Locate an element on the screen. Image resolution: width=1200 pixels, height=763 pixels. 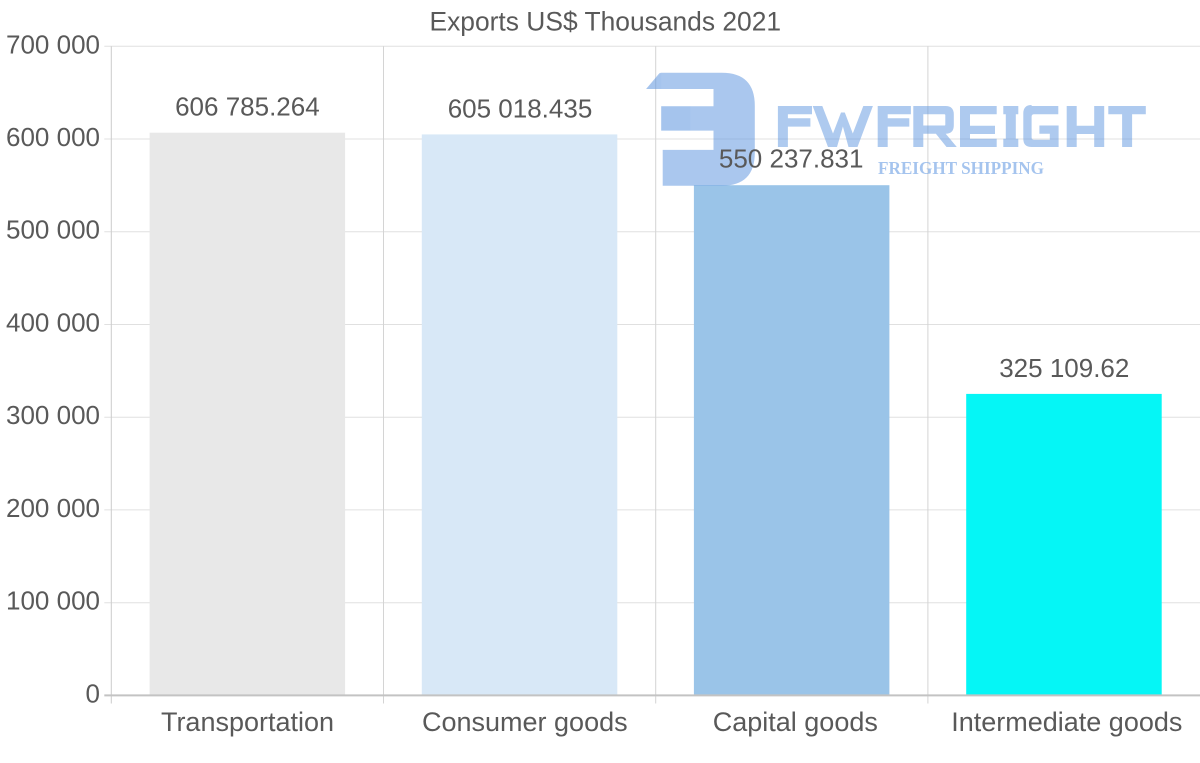
svg-text: 600 000 is located at coordinates (53, 137).